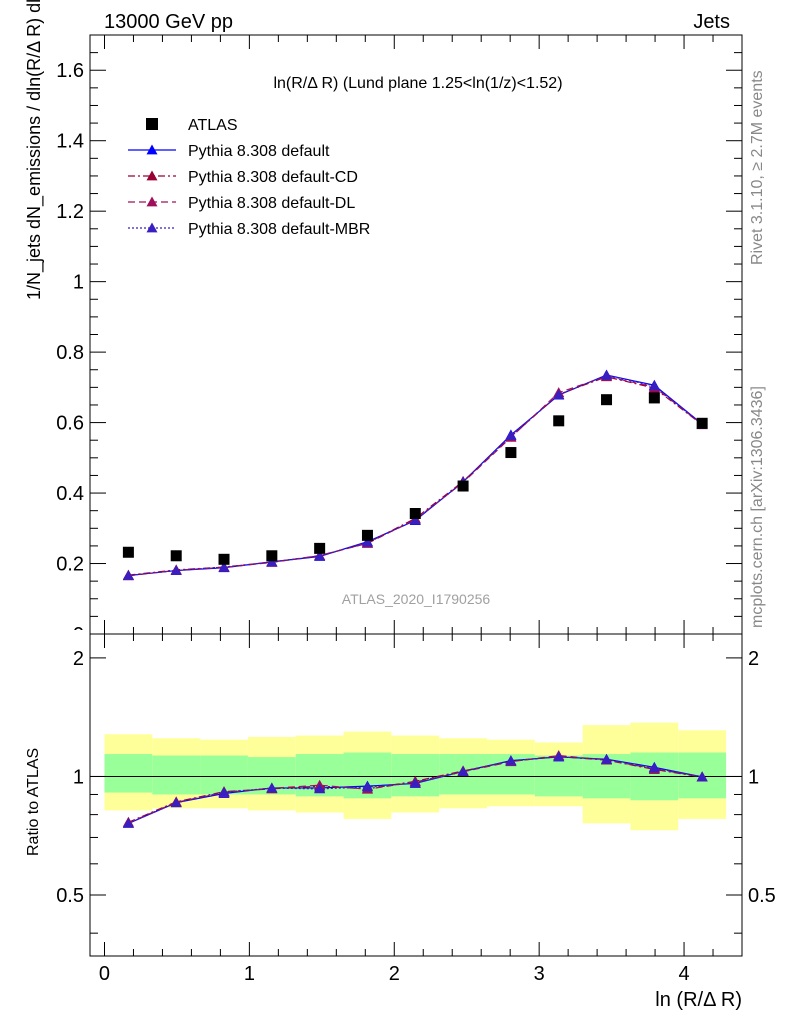 This screenshot has height=1024, width=786. What do you see at coordinates (753, 659) in the screenshot?
I see `y-tick-label-ratio-right: 2` at bounding box center [753, 659].